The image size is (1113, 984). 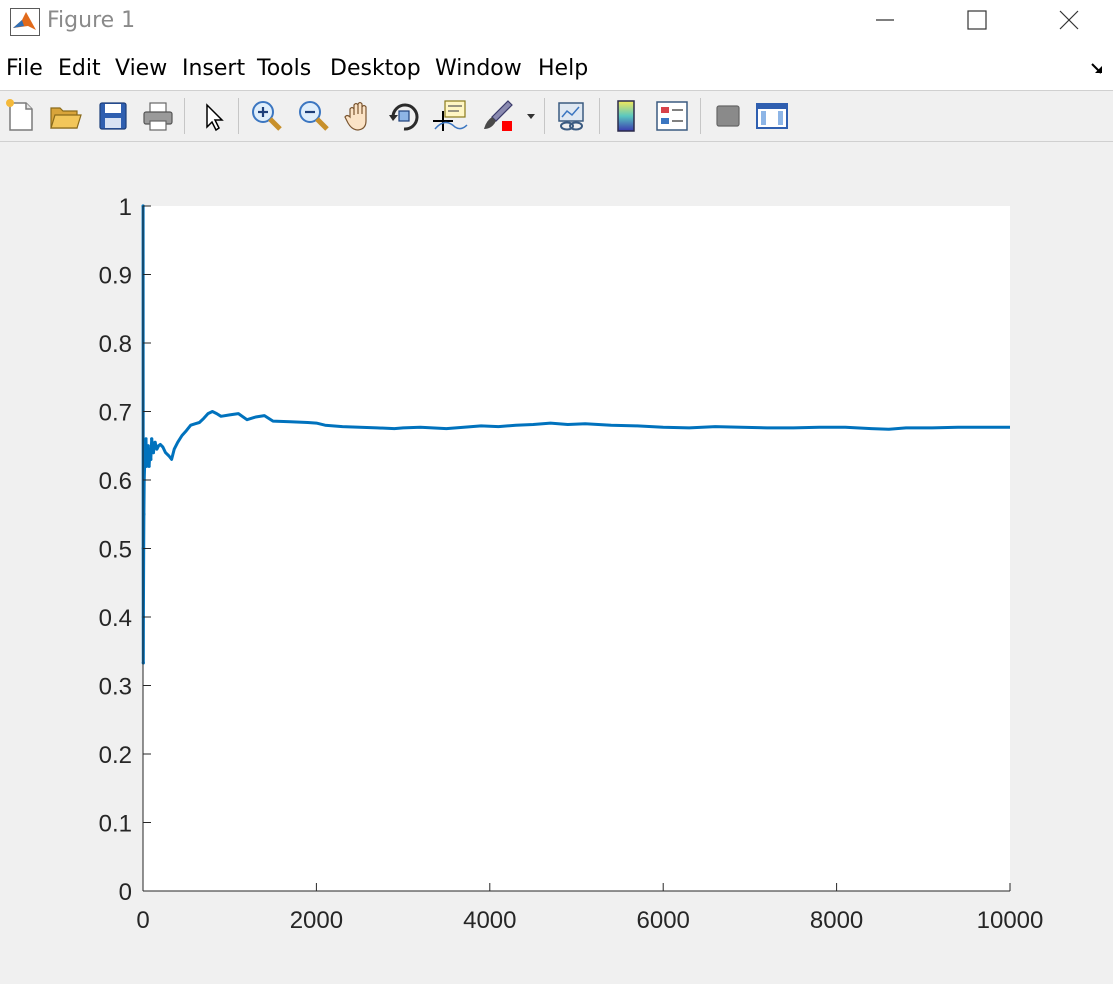 I want to click on menu-tools: Tools, so click(x=284, y=68).